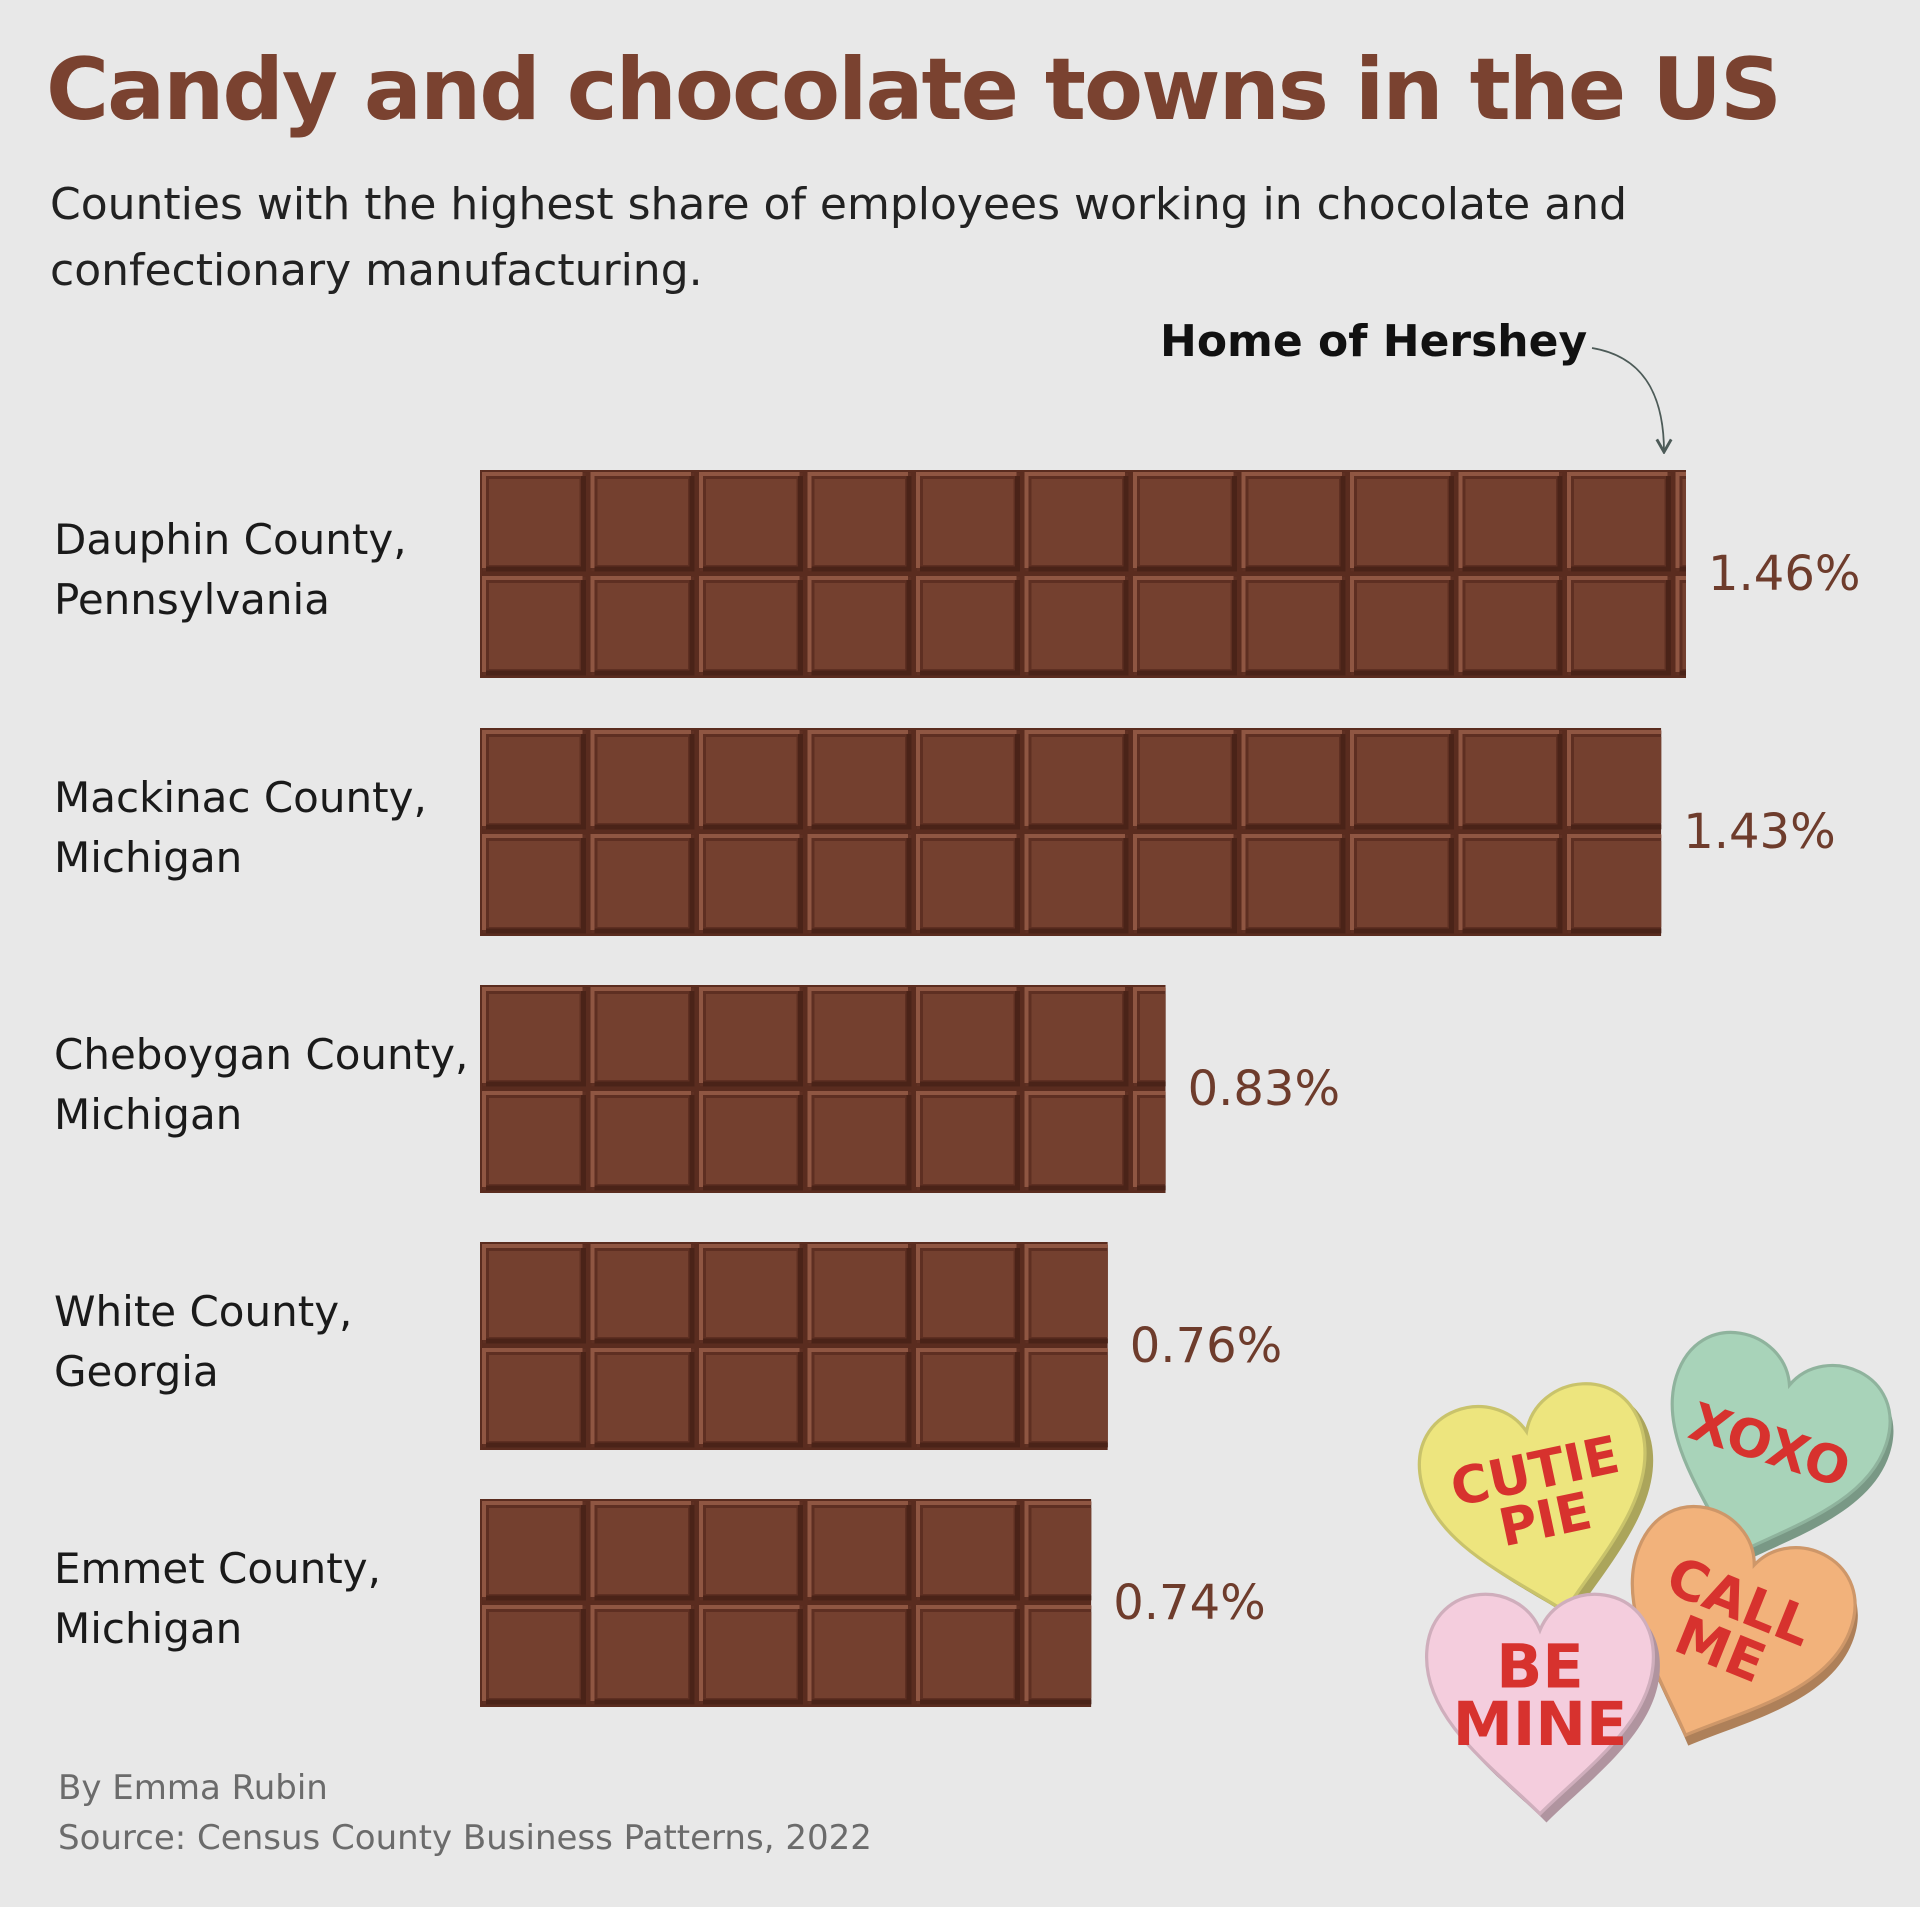 Image resolution: width=1920 pixels, height=1907 pixels. Describe the element at coordinates (203, 1341) in the screenshot. I see `category-label: White County, Georgia` at that location.